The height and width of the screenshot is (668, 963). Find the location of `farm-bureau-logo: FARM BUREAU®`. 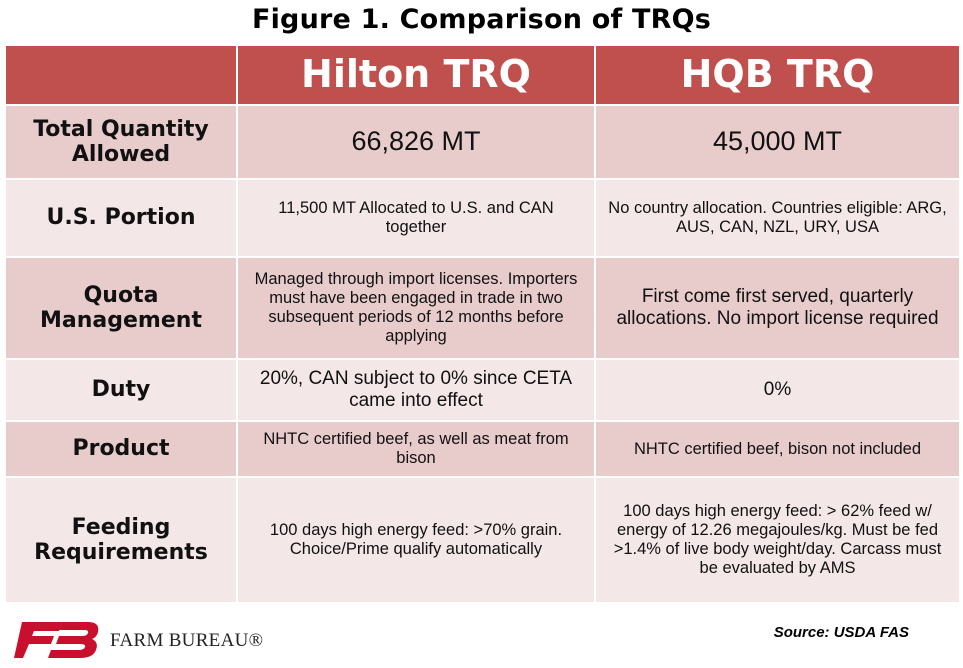

farm-bureau-logo: FARM BUREAU® is located at coordinates (144, 639).